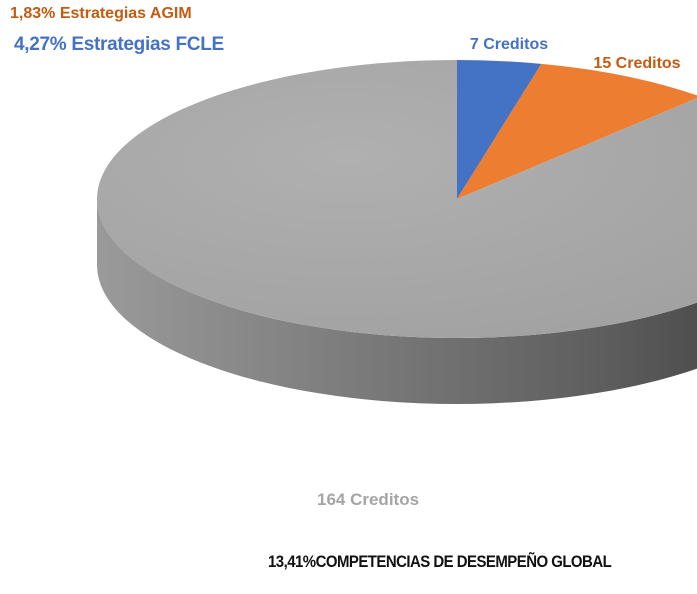 Image resolution: width=697 pixels, height=594 pixels. I want to click on legend-label-agim: 1,83% Estrategias AGIM, so click(101, 13).